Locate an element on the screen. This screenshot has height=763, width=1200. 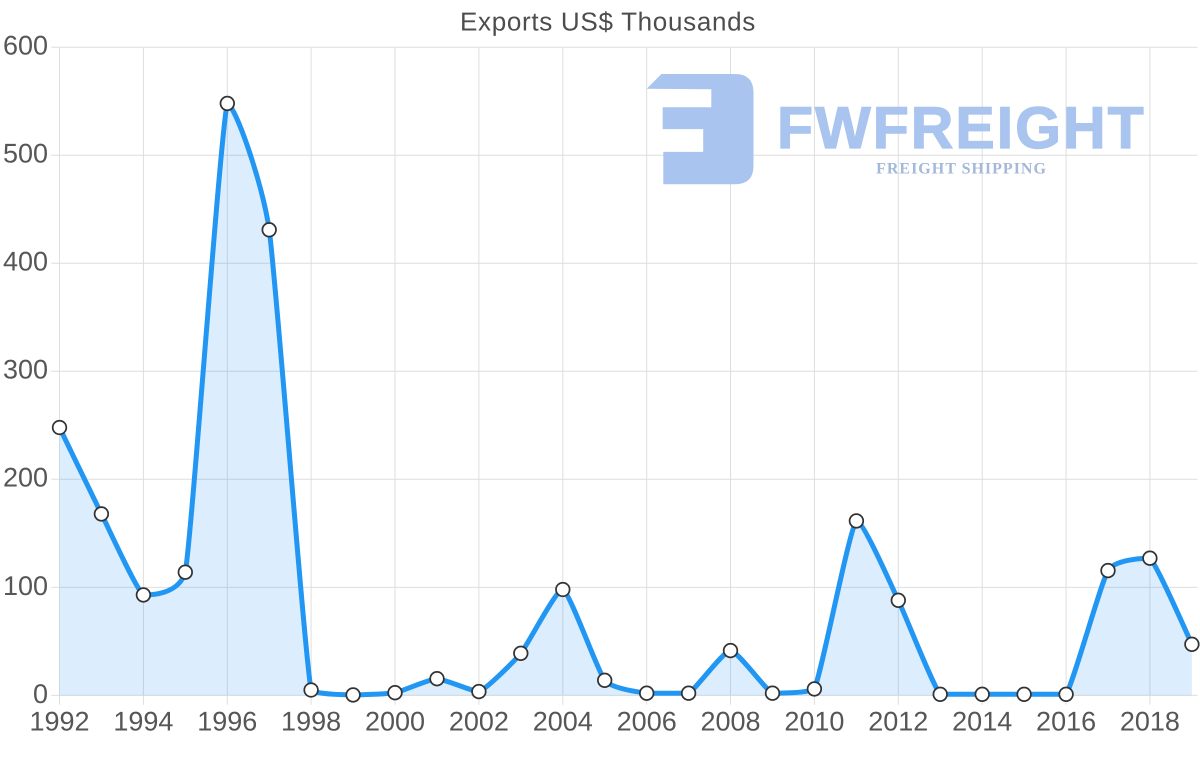
svg-text: 2014 is located at coordinates (982, 722).